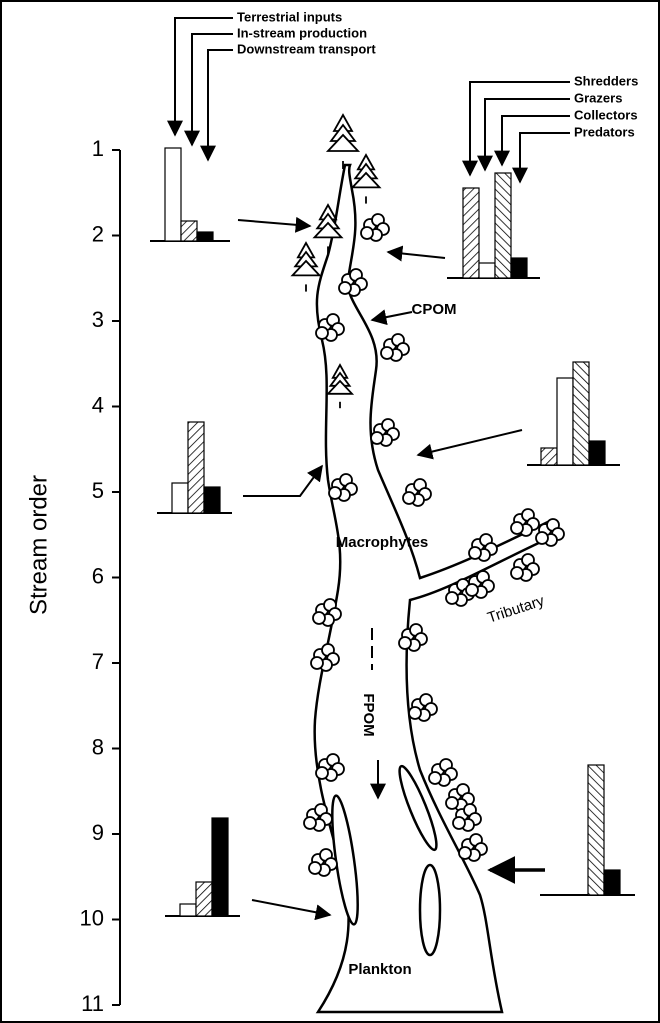  What do you see at coordinates (98, 575) in the screenshot?
I see `tick-label: 6` at bounding box center [98, 575].